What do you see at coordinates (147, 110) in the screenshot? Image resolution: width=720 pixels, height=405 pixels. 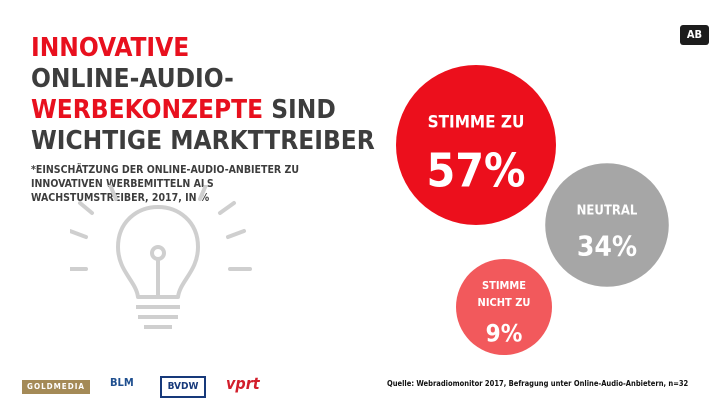 I see `headline-line3-red: Werbekonzepte` at bounding box center [147, 110].